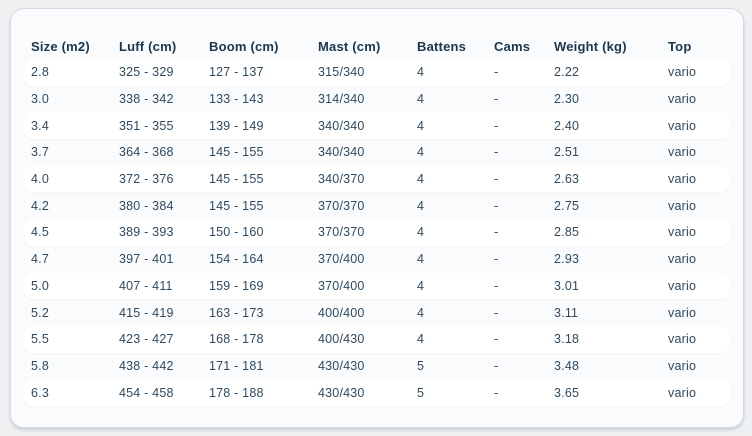 The height and width of the screenshot is (436, 752). Describe the element at coordinates (236, 259) in the screenshot. I see `table-cell: 154 - 164` at that location.